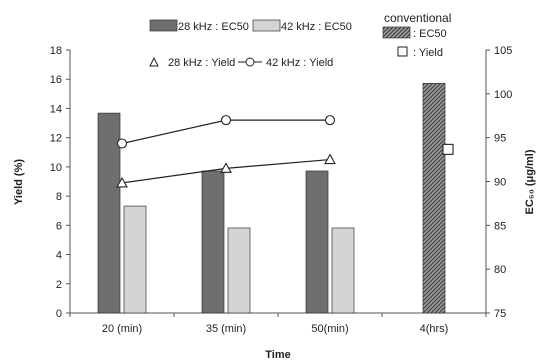 This screenshot has width=539, height=364. Describe the element at coordinates (250, 62) in the screenshot. I see `legend-circle-marker` at that location.